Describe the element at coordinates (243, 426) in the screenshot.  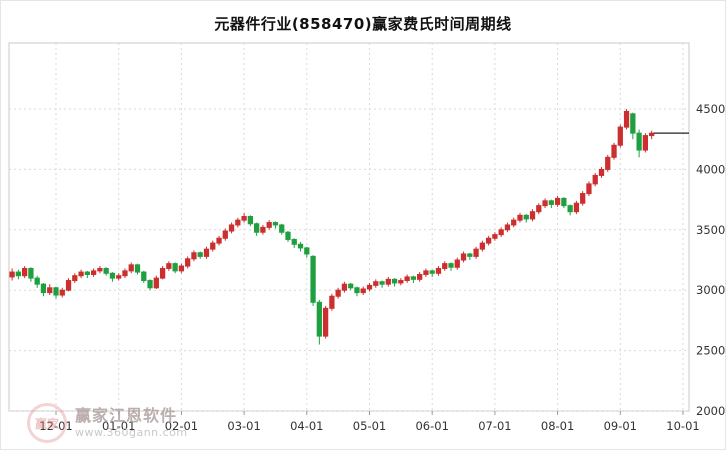
I see `x-axis-label: 03-01` at that location.